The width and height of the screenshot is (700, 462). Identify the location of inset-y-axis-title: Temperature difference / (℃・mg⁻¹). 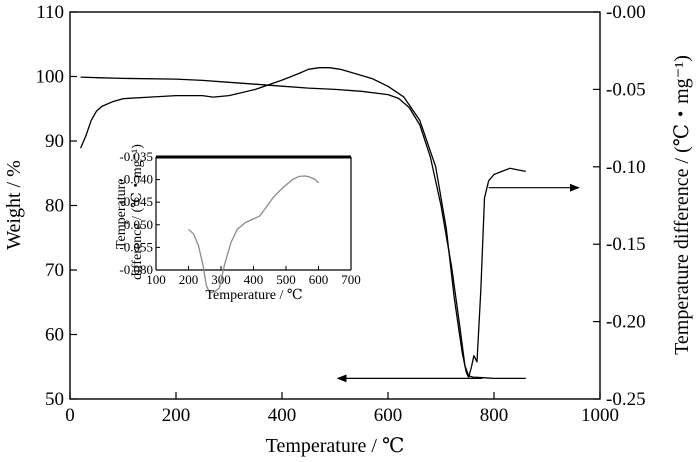
(129, 212).